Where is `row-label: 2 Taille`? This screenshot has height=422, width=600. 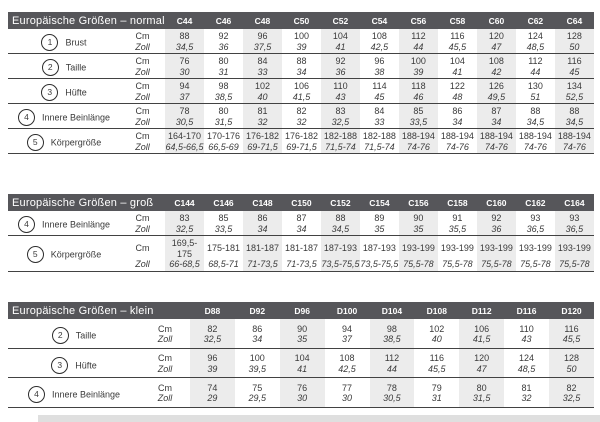 row-label: 2 Taille is located at coordinates (74, 334).